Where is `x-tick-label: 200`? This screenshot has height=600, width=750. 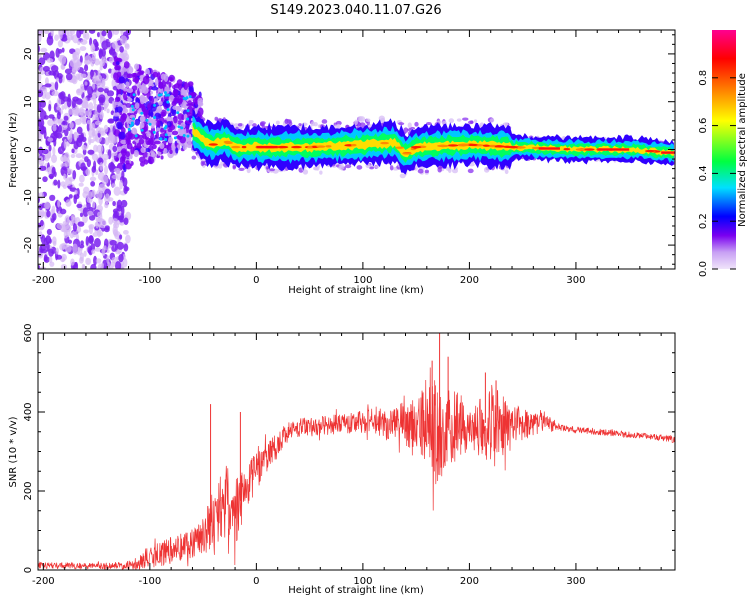
x-tick-label: 200 is located at coordinates (469, 280).